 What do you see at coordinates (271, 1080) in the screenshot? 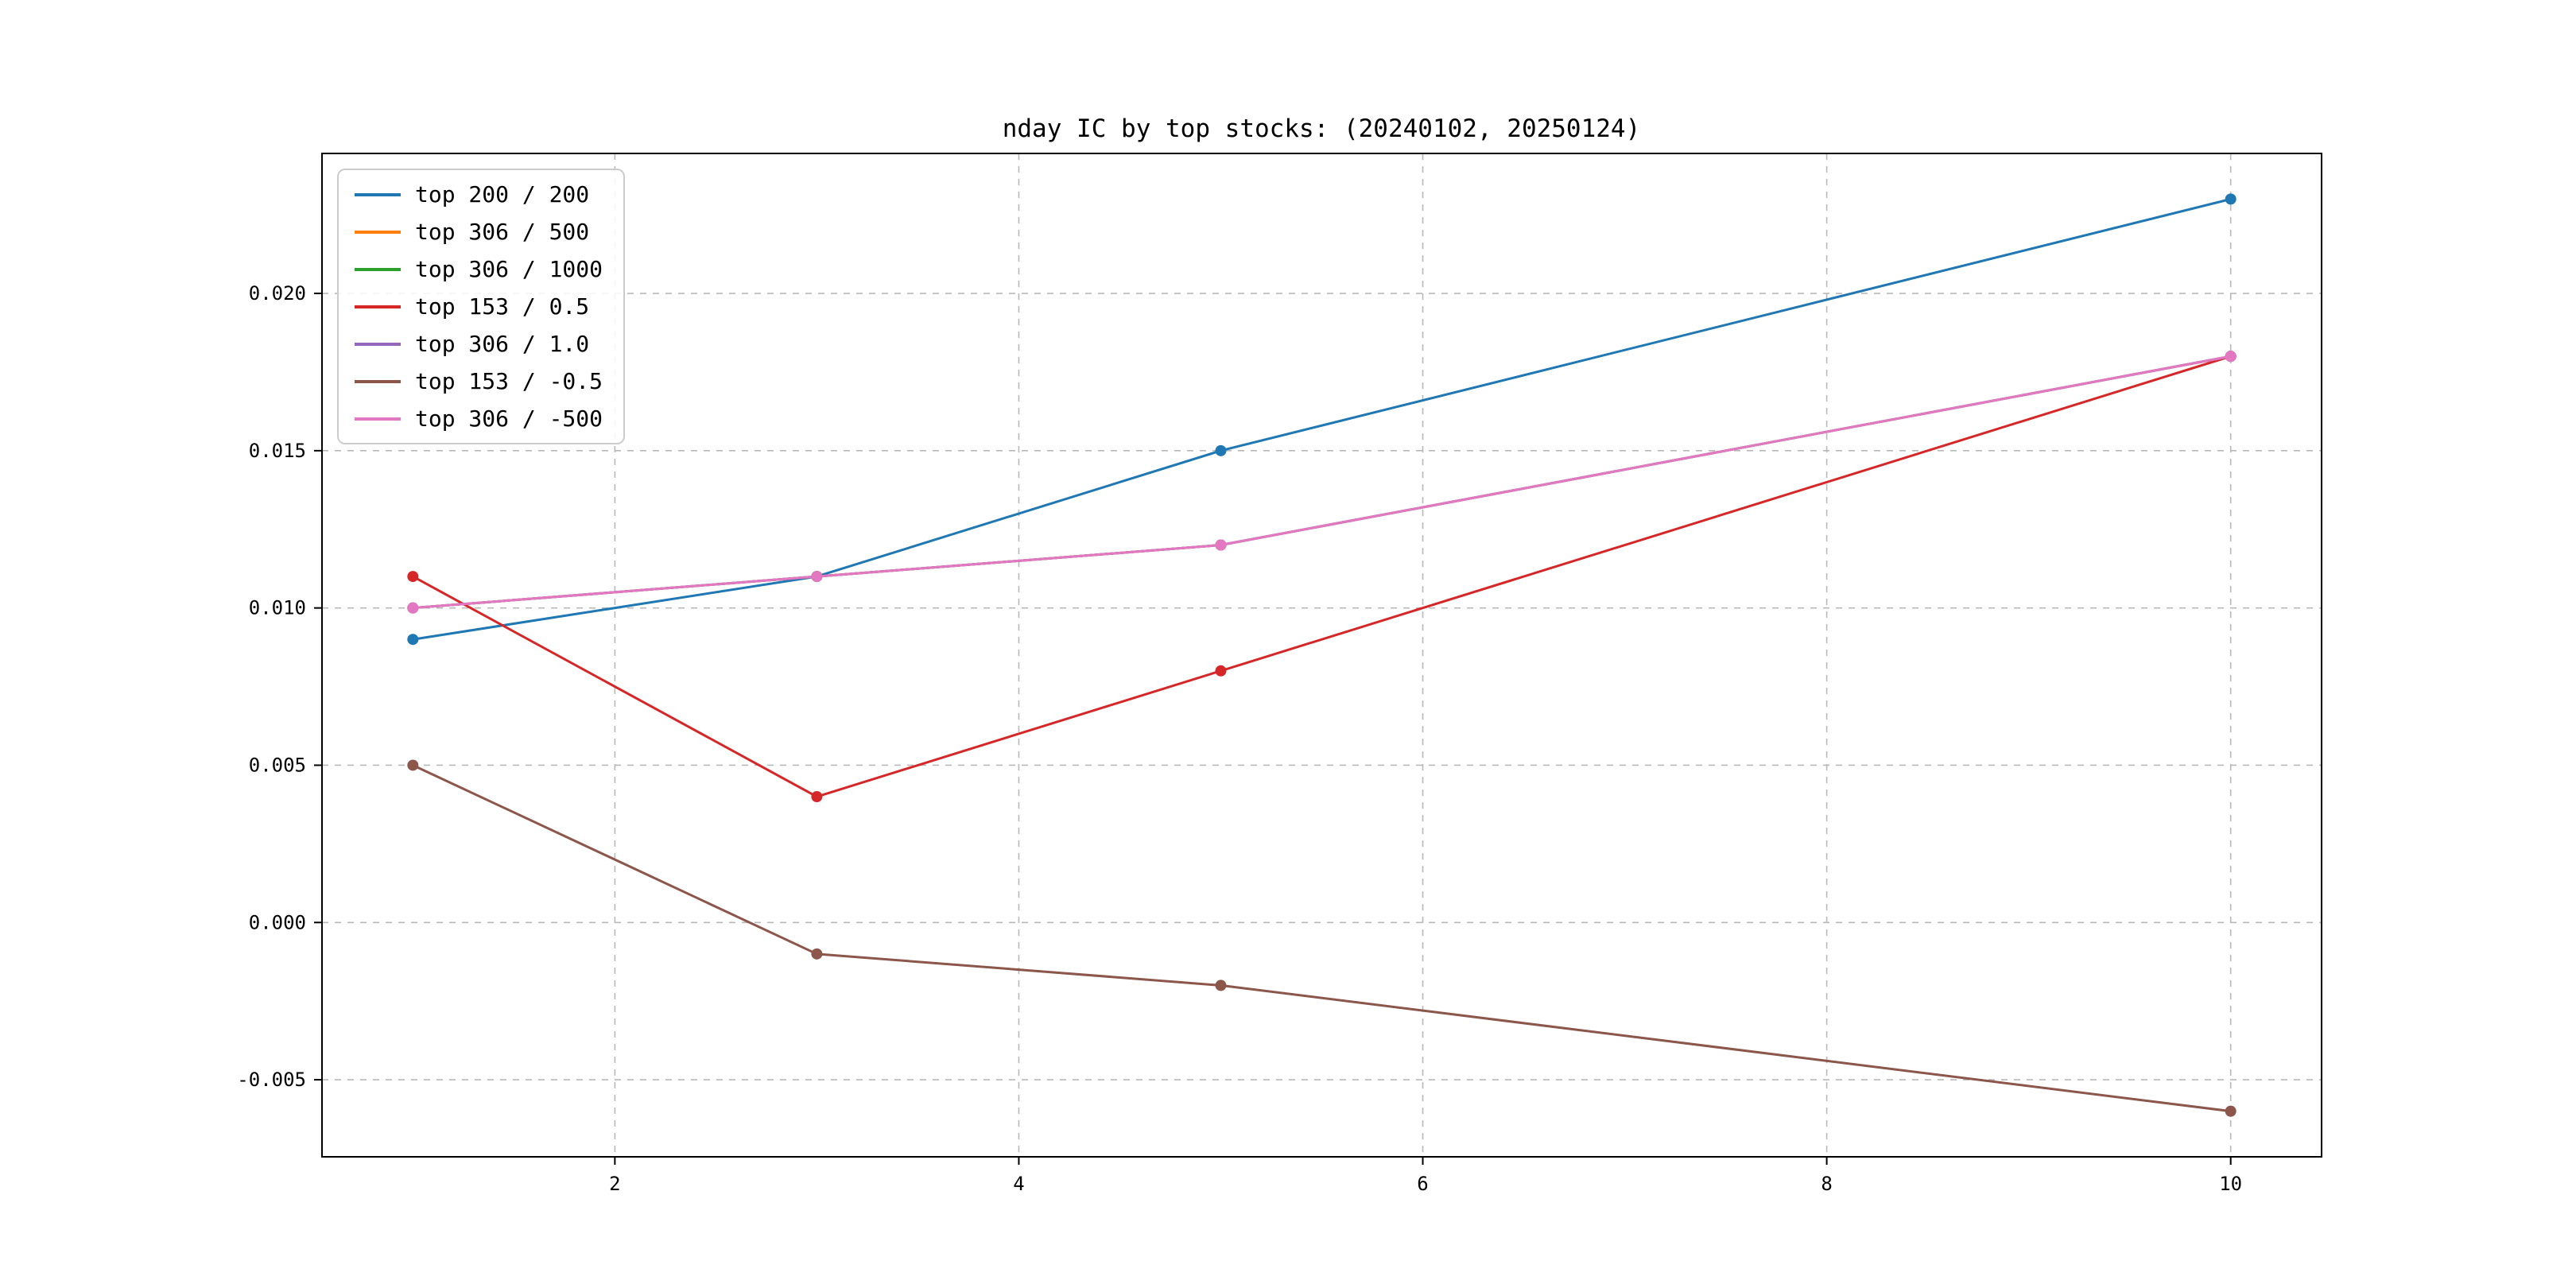
I see `y-tick-label: -0.005` at bounding box center [271, 1080].